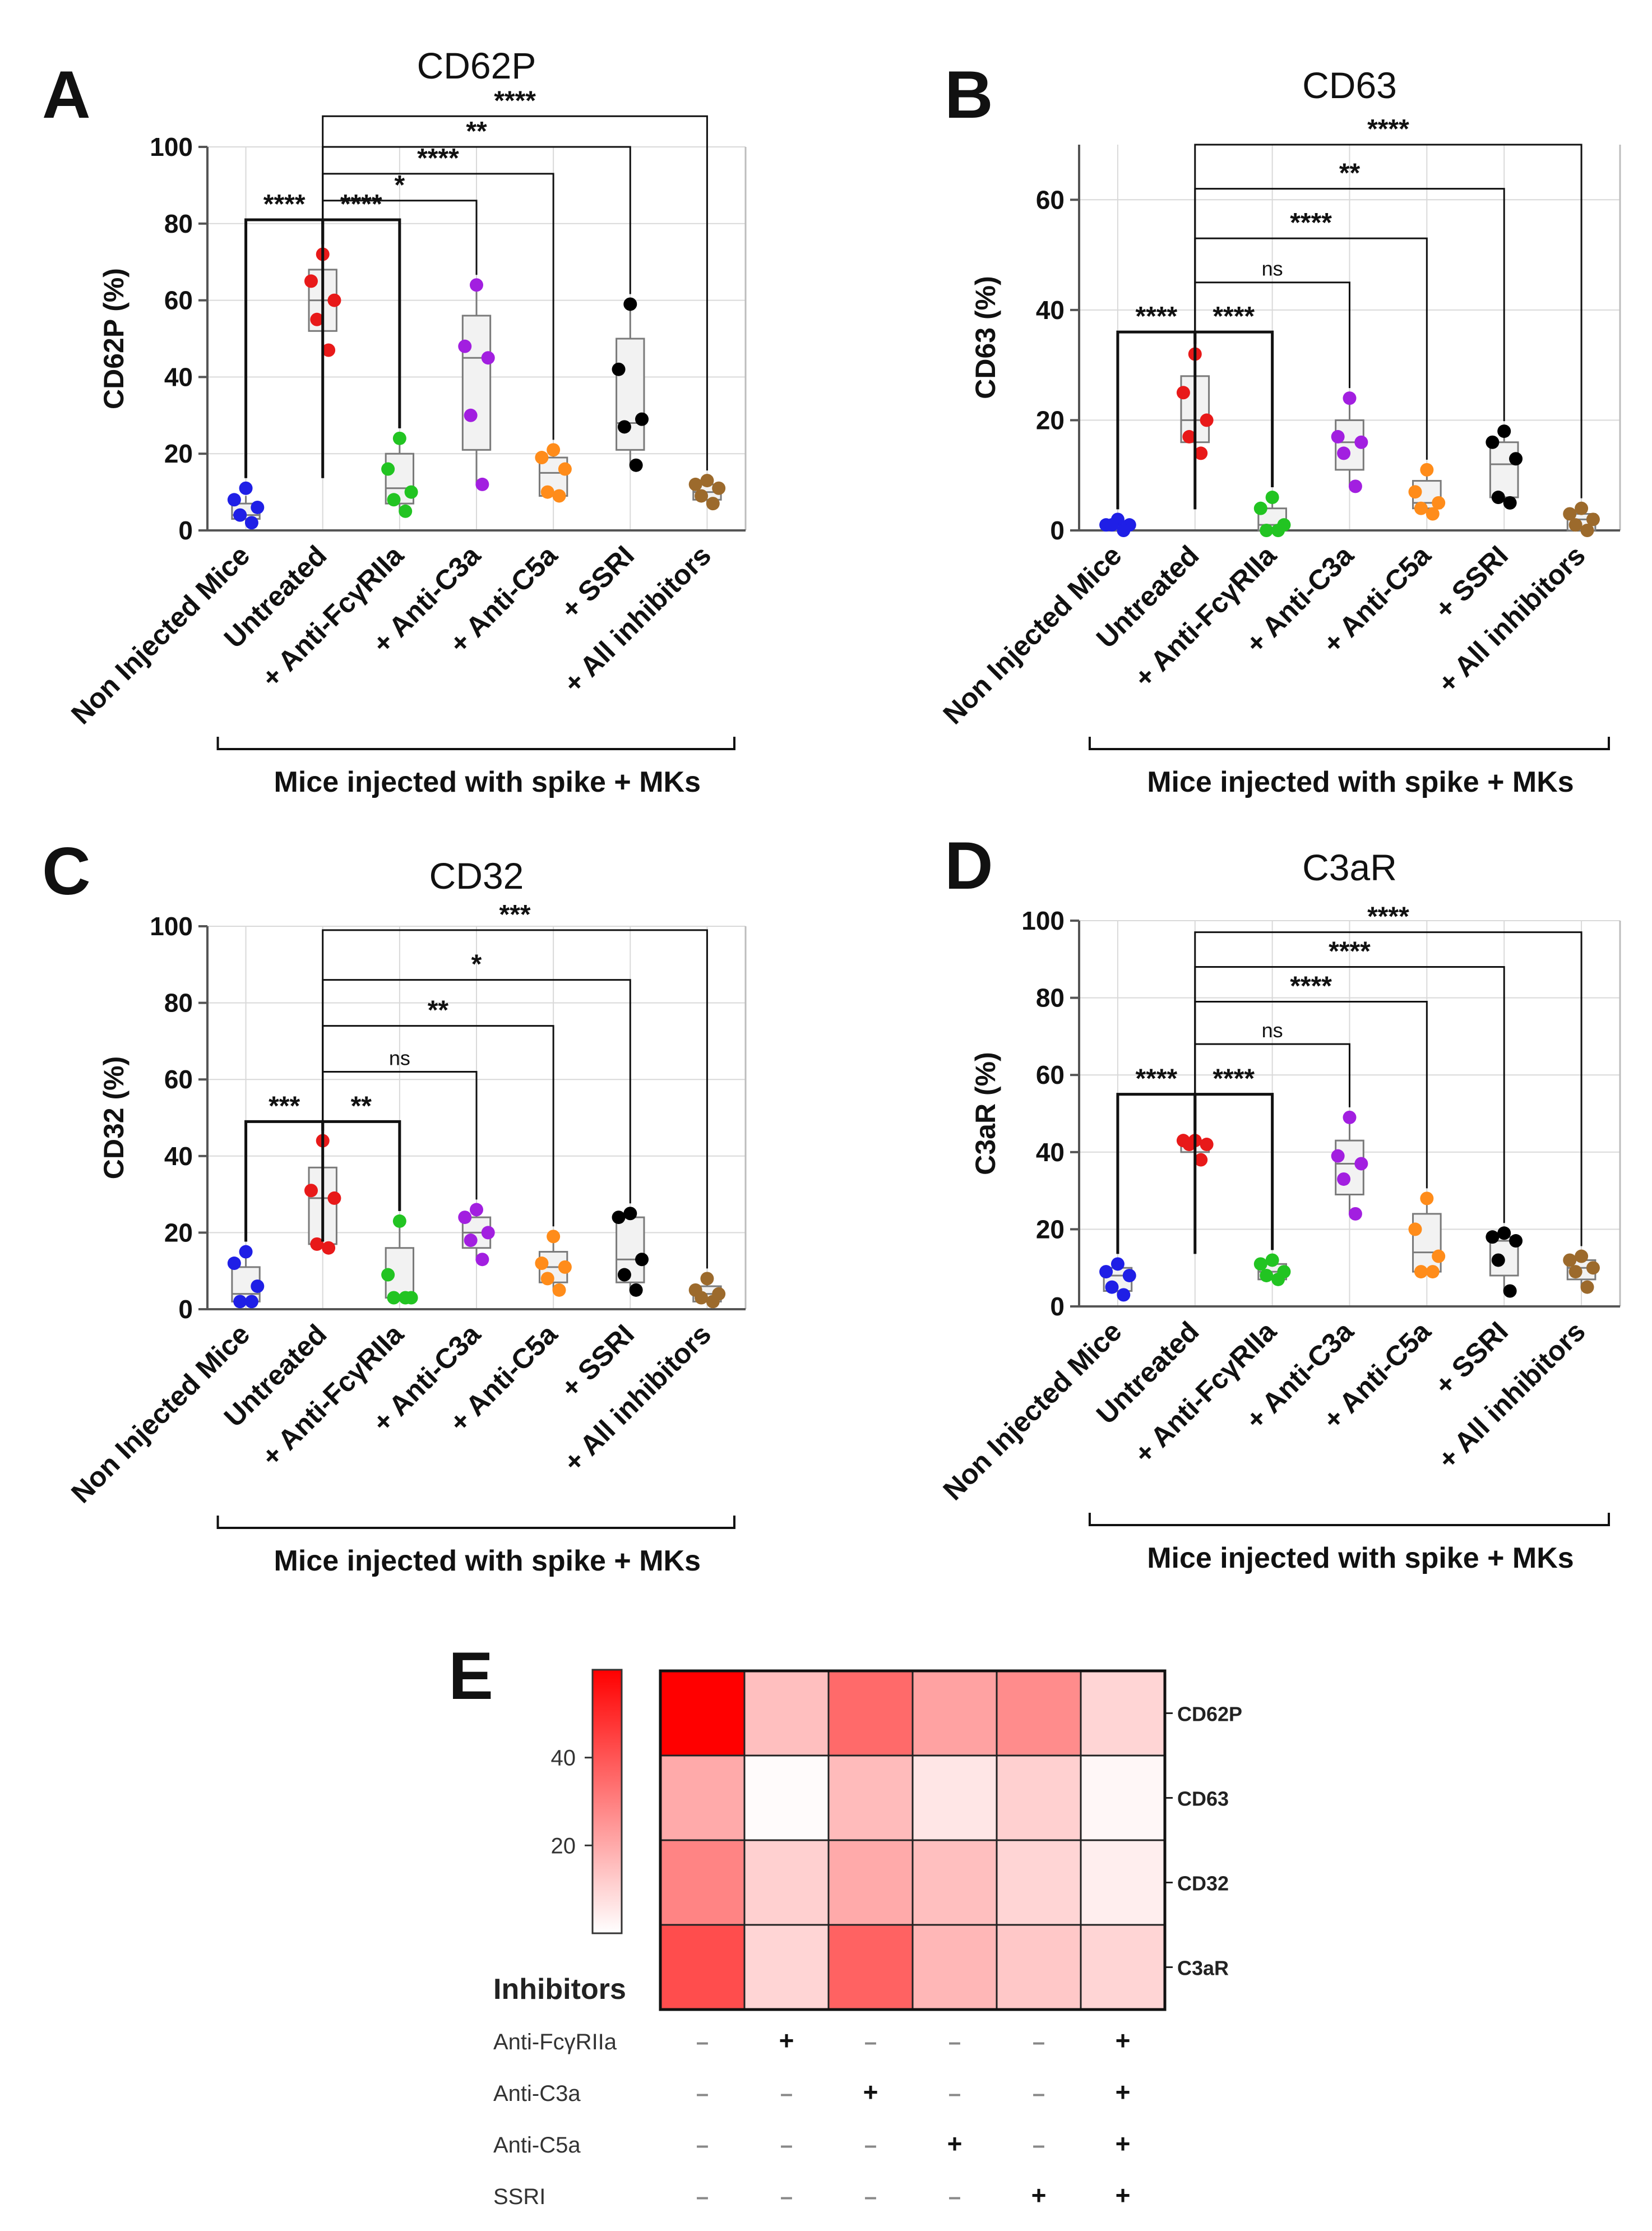 The height and width of the screenshot is (2231, 1652). What do you see at coordinates (537, 2145) in the screenshot?
I see `inhibitor-name: Anti-C5a` at bounding box center [537, 2145].